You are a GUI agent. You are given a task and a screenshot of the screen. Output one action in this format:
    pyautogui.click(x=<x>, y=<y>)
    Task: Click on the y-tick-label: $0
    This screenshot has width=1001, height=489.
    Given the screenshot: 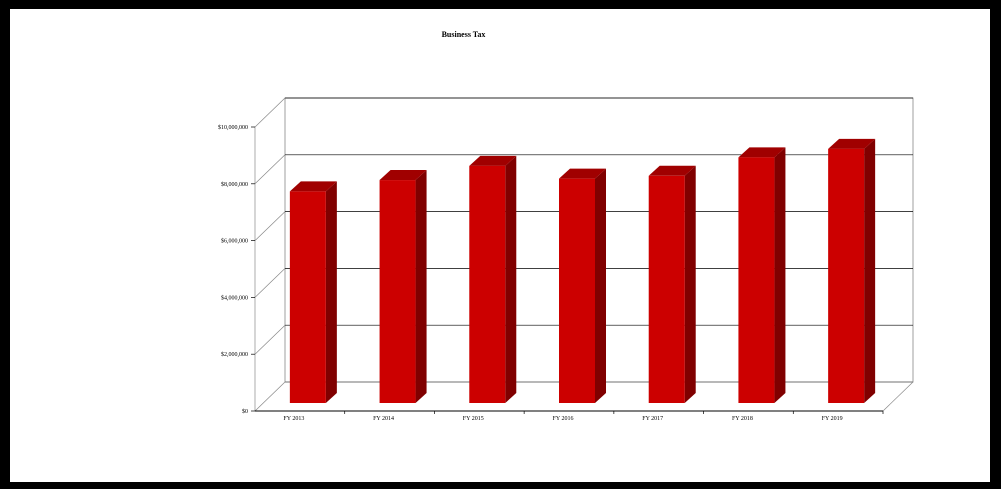 What is the action you would take?
    pyautogui.click(x=245, y=411)
    